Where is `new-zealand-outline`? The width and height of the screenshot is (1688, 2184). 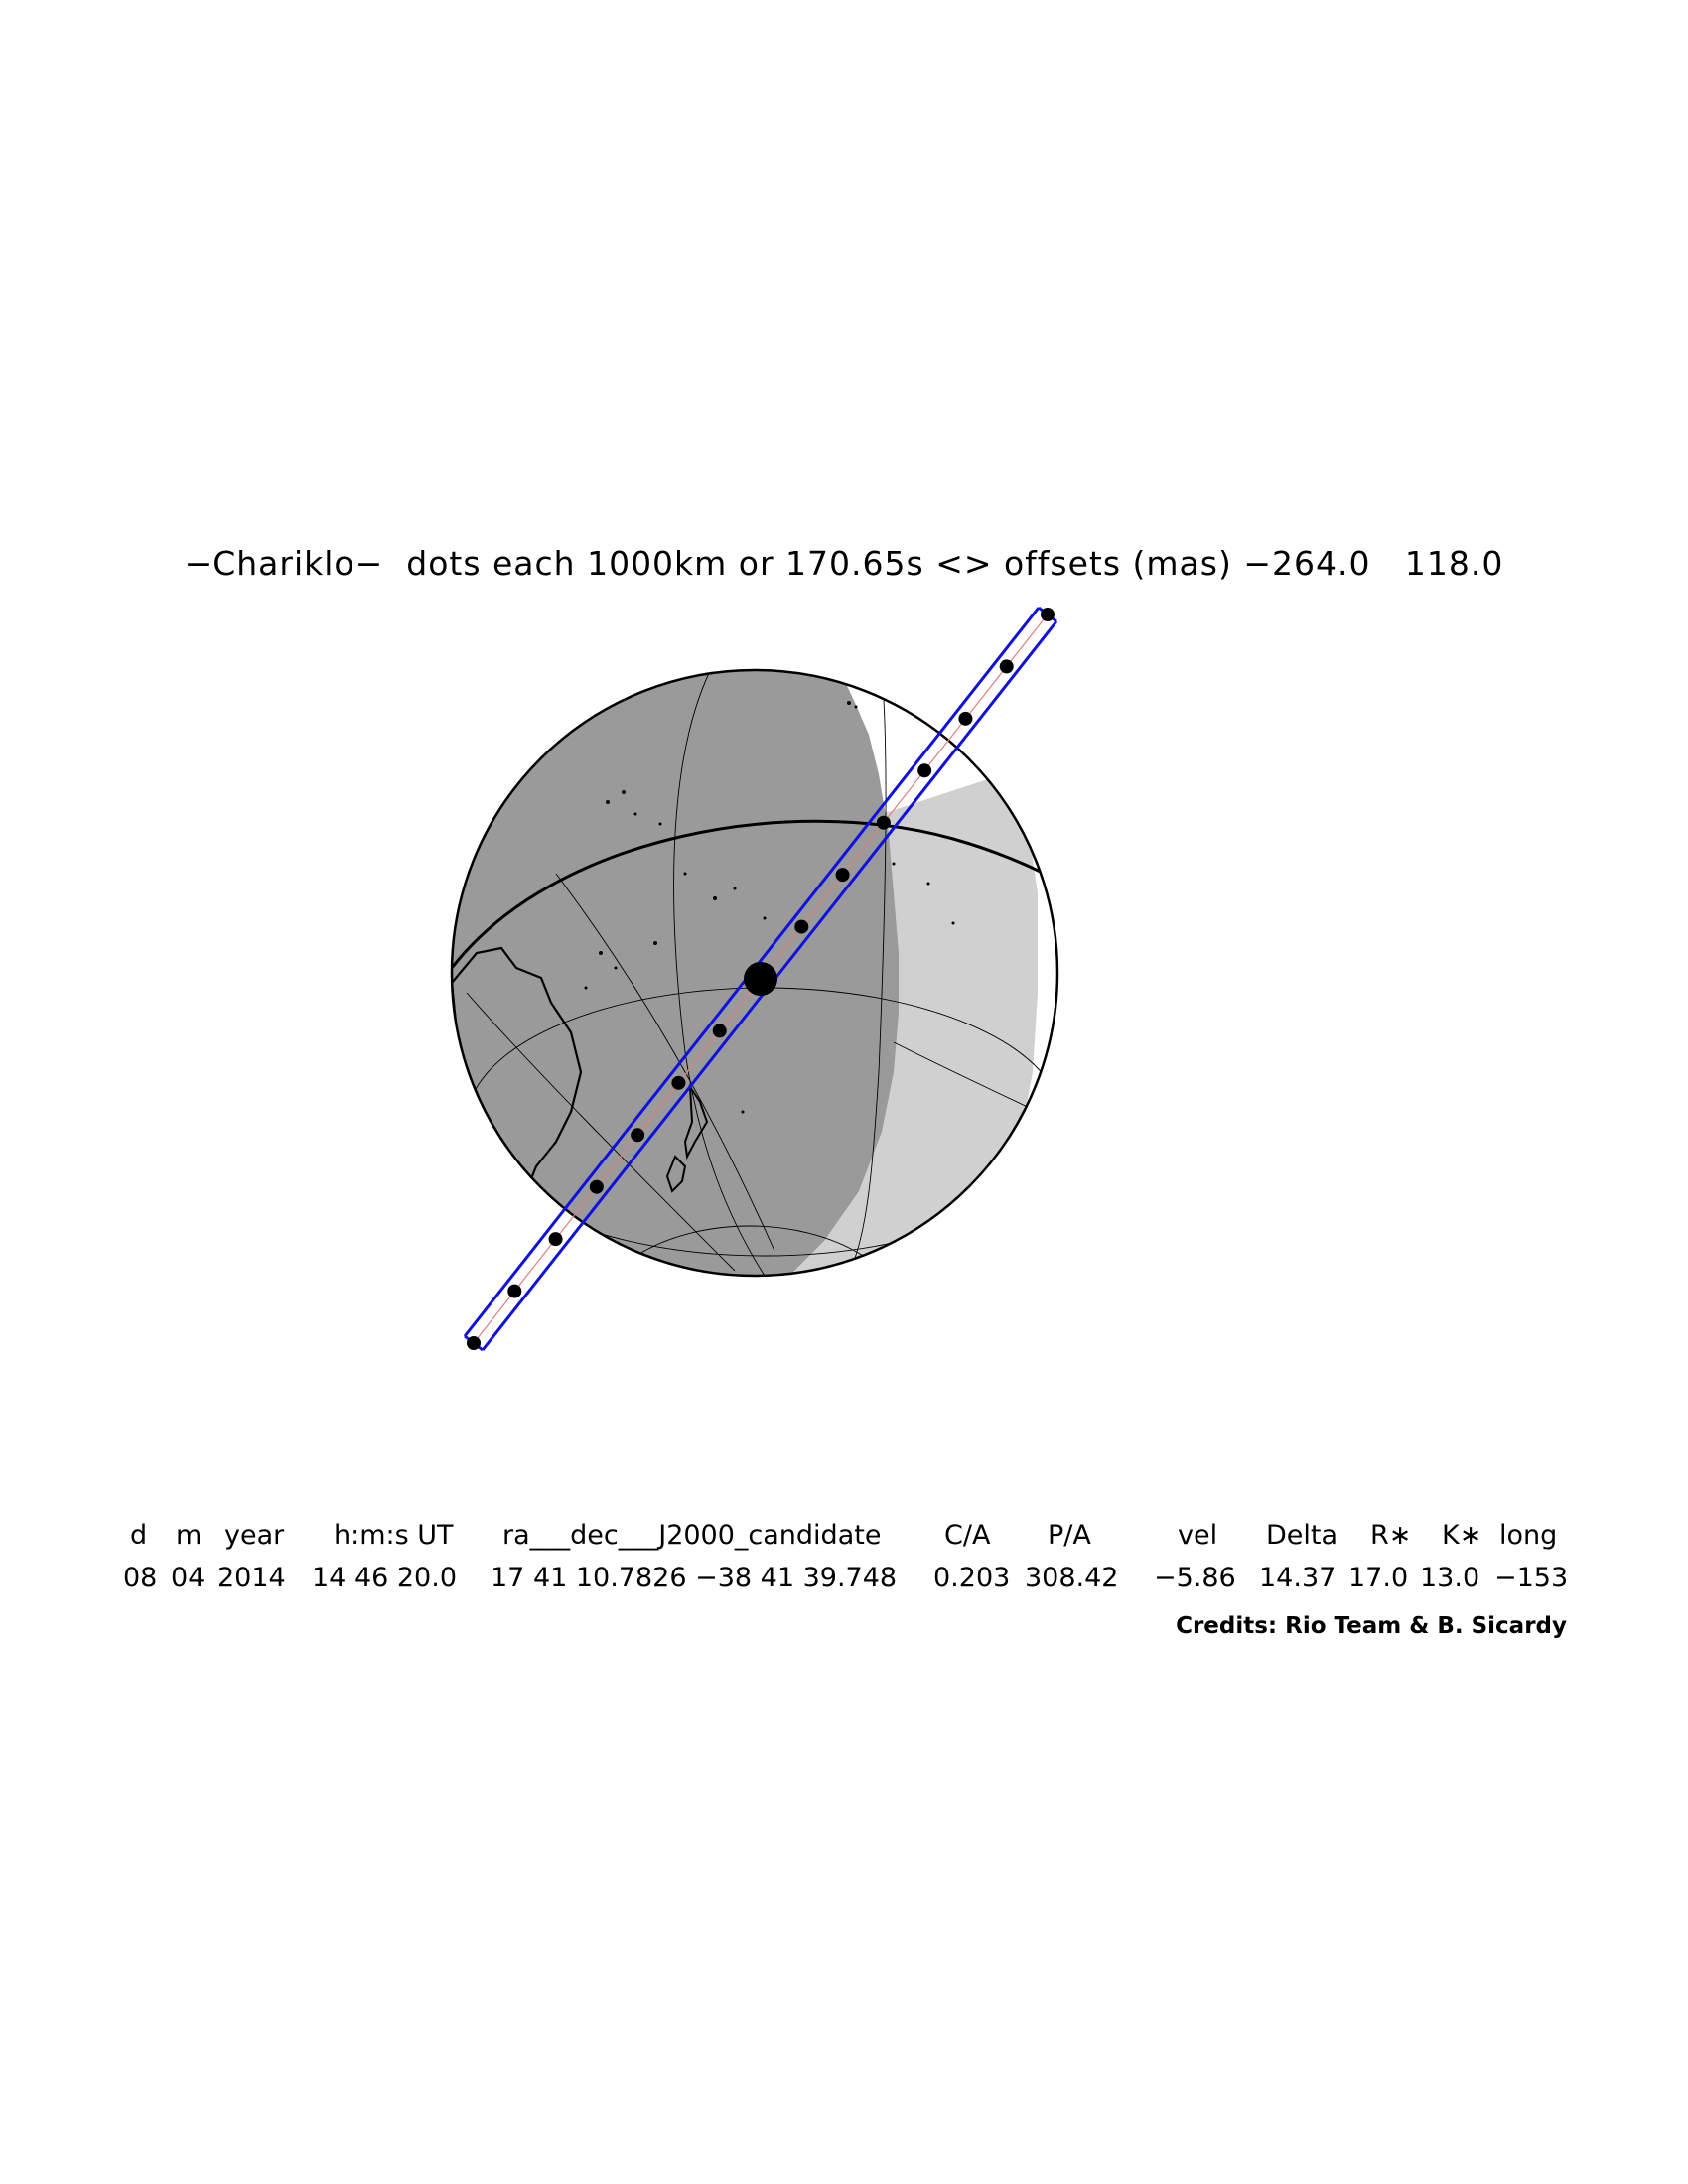 new-zealand-outline is located at coordinates (687, 1138).